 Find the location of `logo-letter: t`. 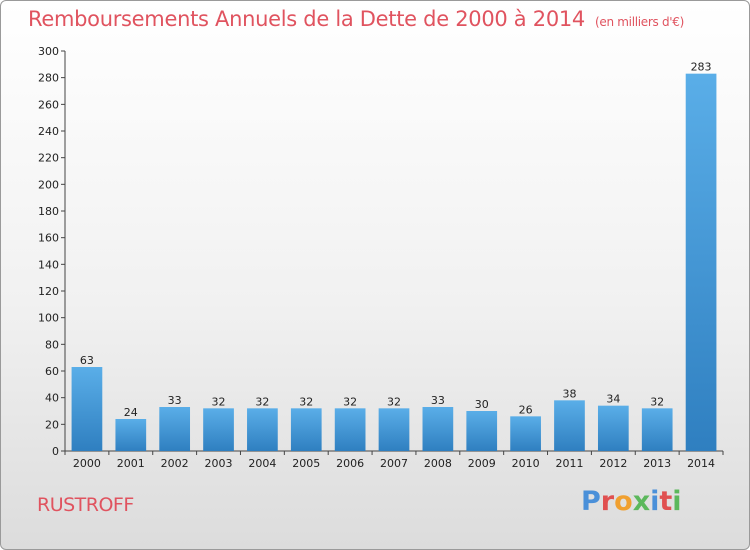

logo-letter: t is located at coordinates (666, 501).